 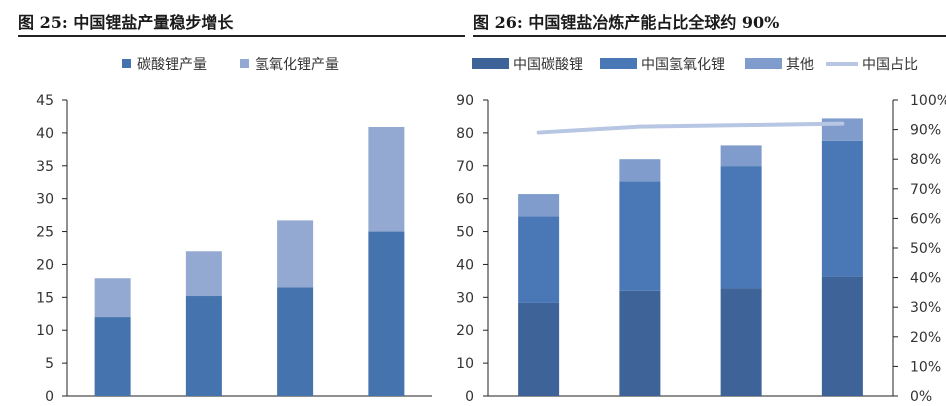 I want to click on right-y2-tick-label: 80%, so click(x=925, y=160).